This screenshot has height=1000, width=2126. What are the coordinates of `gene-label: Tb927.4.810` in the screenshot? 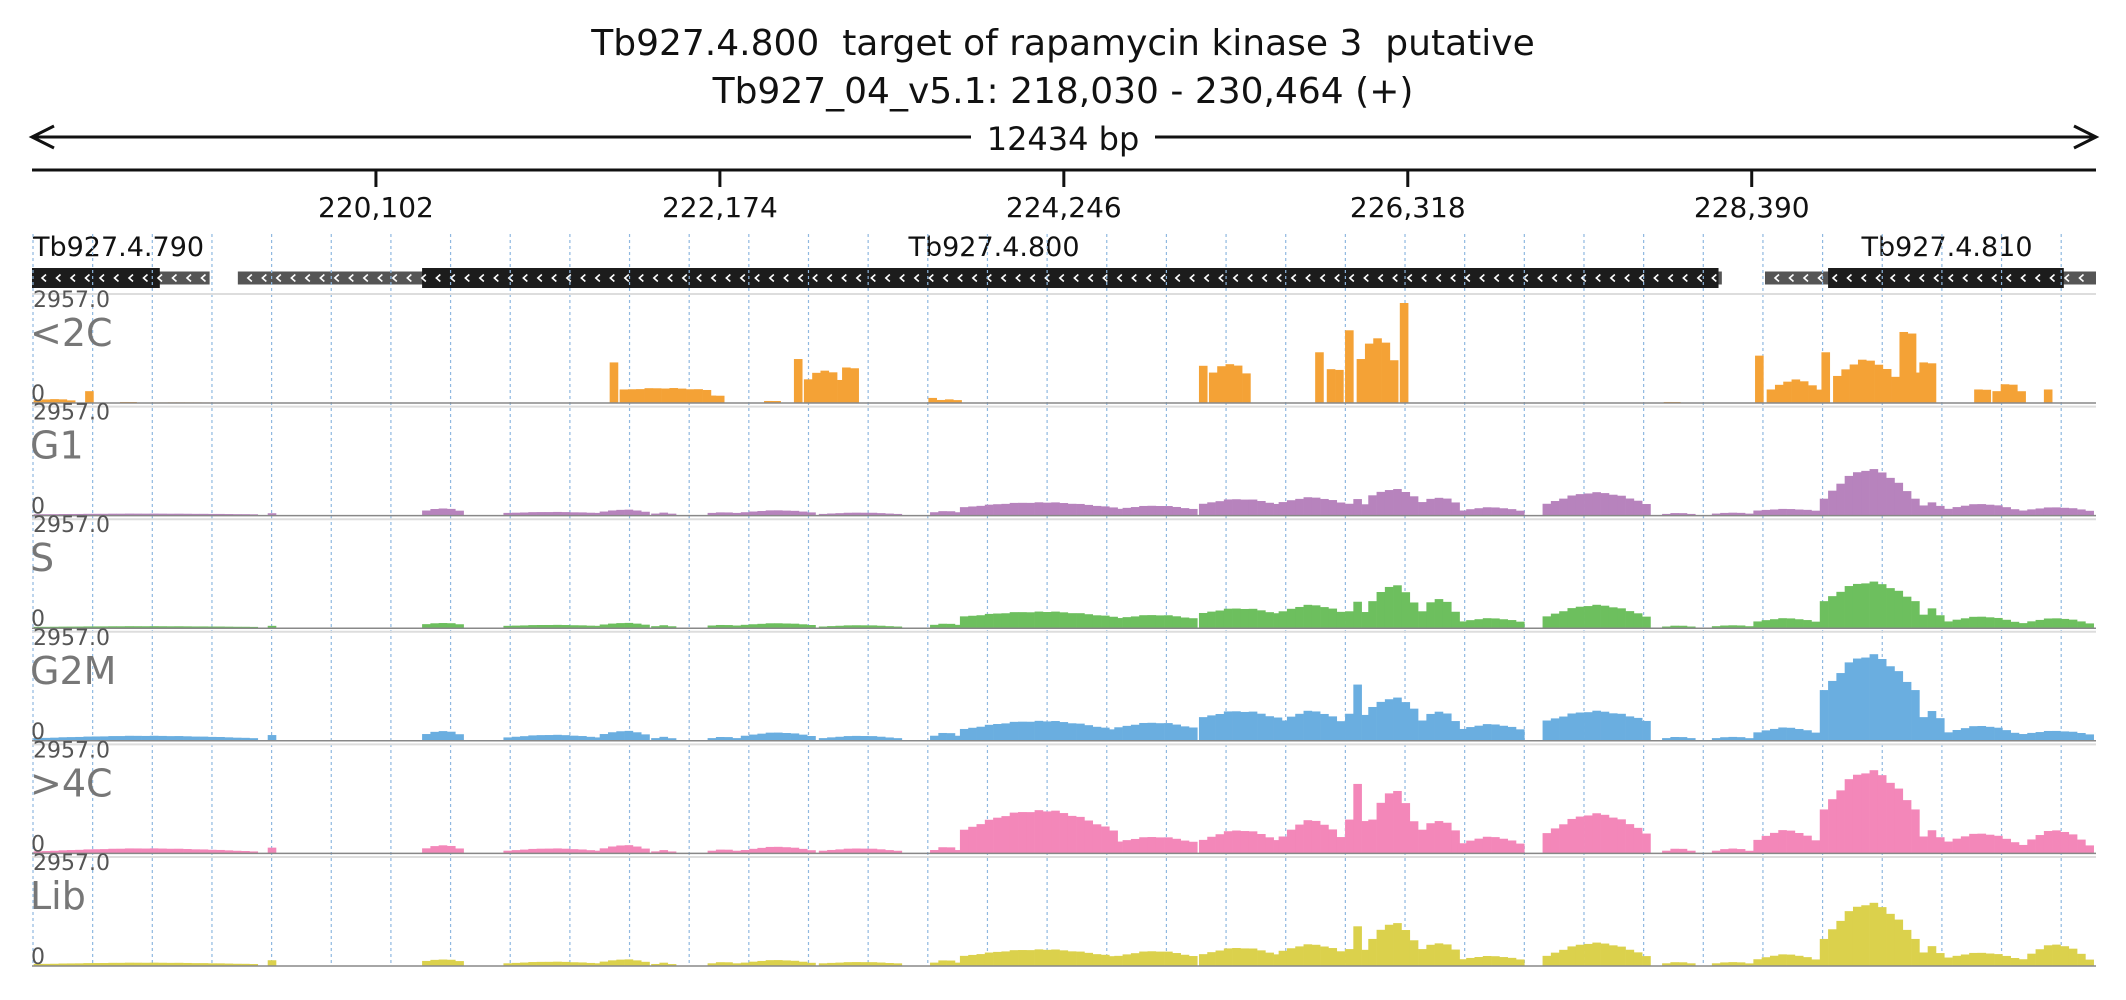 It's located at (1946, 247).